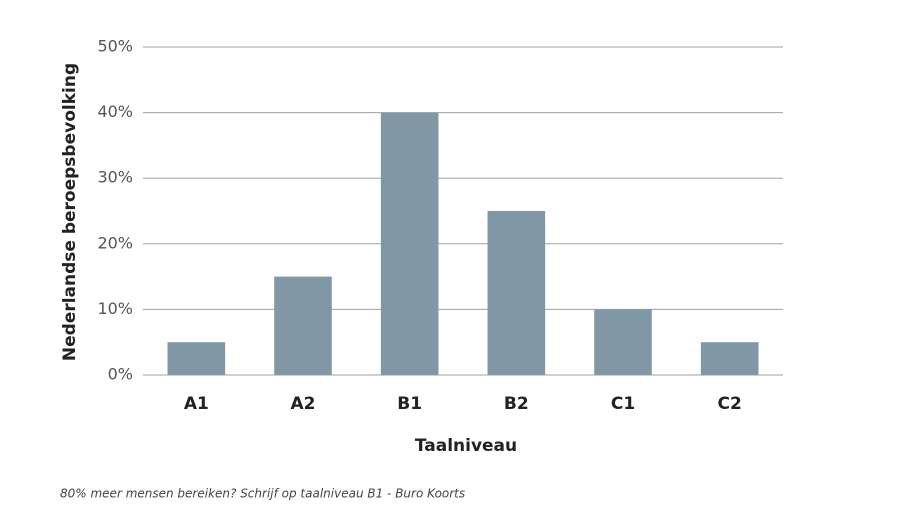 The image size is (901, 507). I want to click on x-tick-label: B2, so click(516, 404).